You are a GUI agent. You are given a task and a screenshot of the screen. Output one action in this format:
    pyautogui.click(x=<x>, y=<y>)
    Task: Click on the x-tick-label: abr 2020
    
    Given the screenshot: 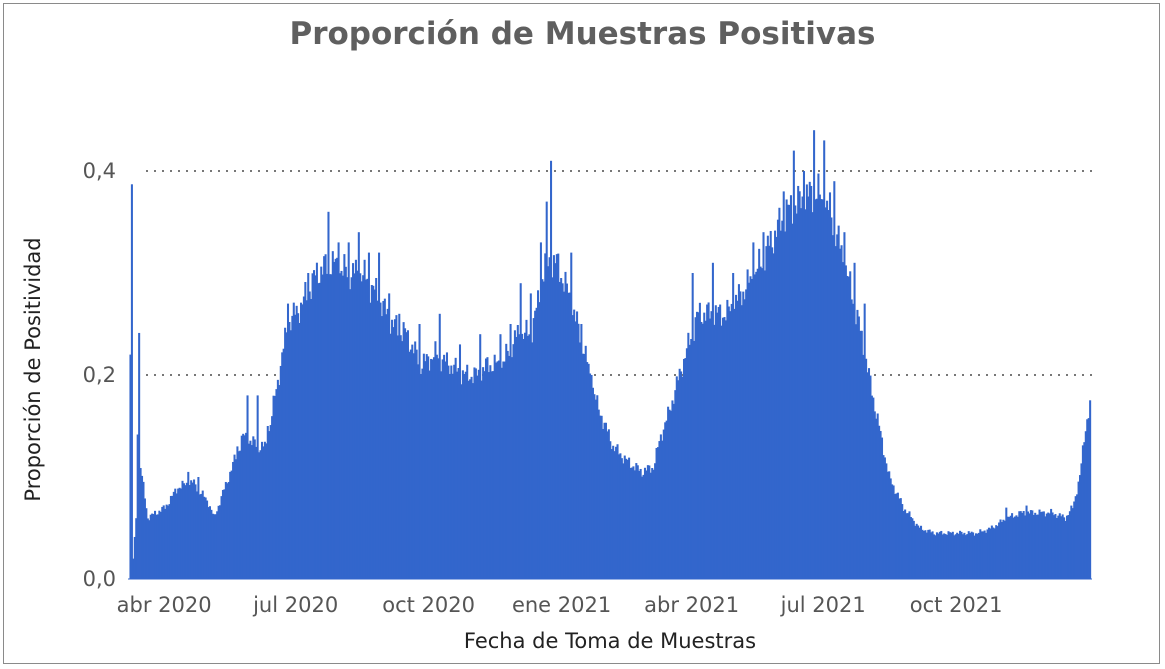 What is the action you would take?
    pyautogui.click(x=164, y=605)
    